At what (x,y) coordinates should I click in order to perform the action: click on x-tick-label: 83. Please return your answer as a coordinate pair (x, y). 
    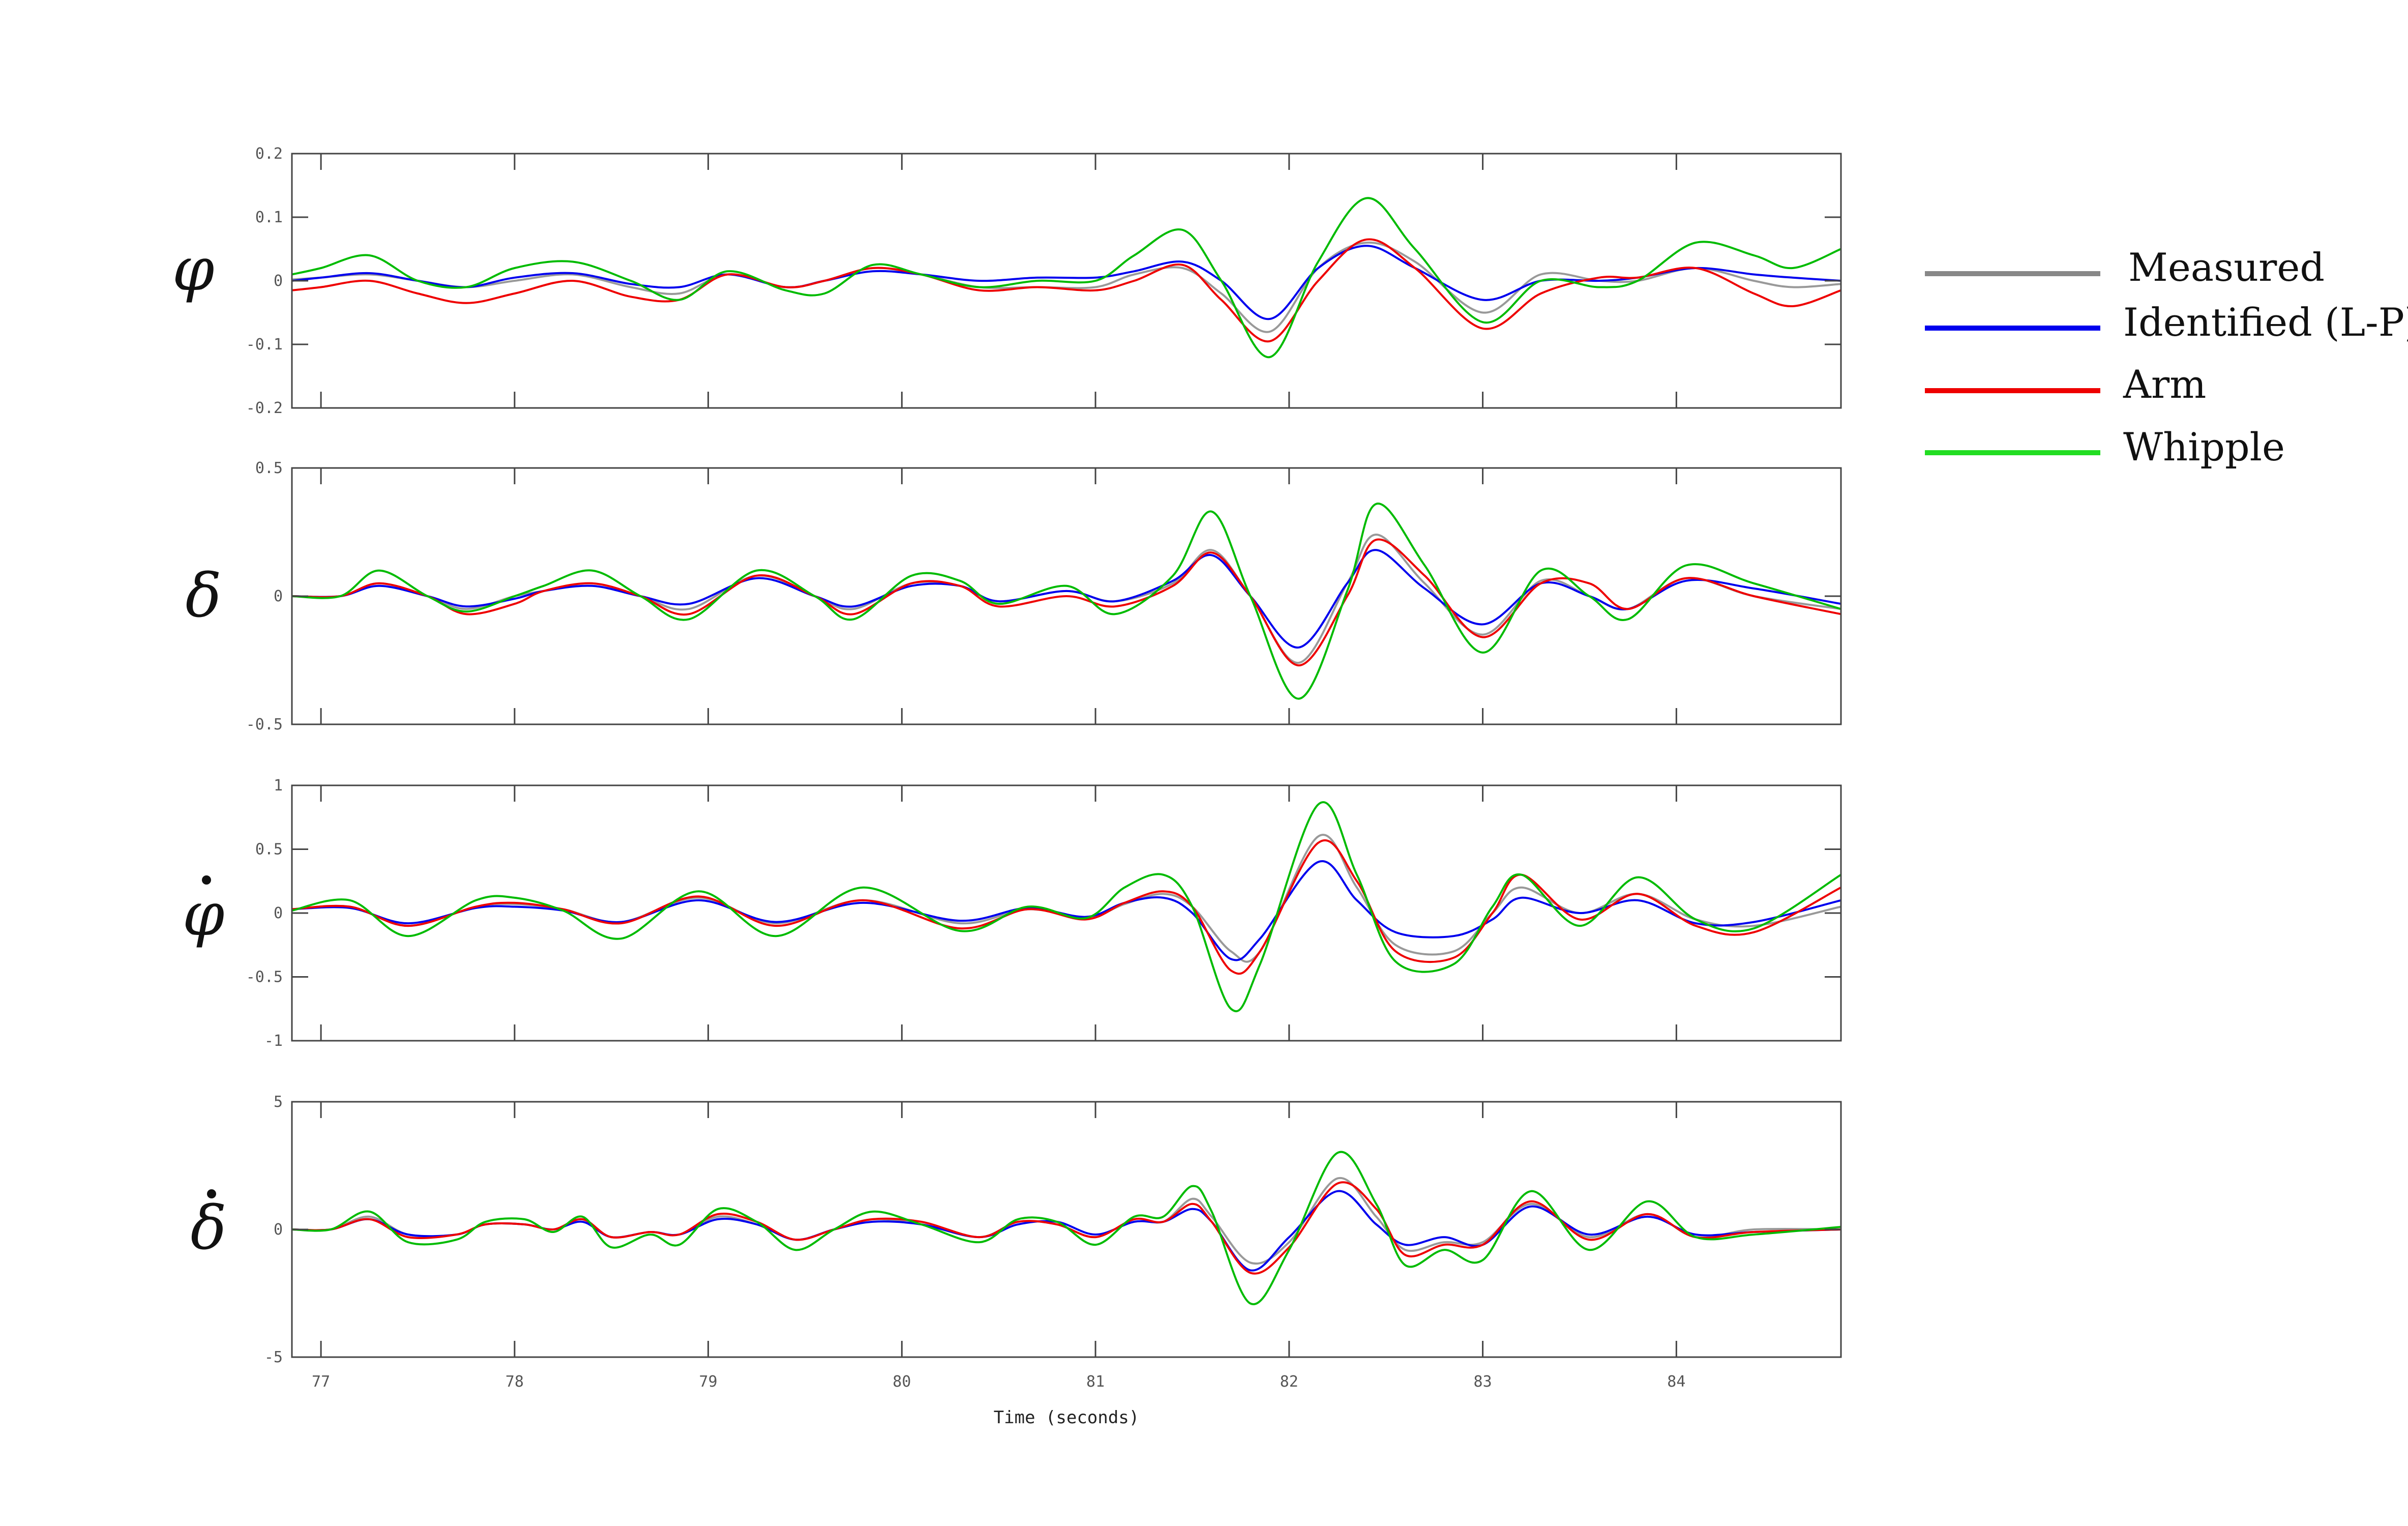
    Looking at the image, I should click on (1483, 1382).